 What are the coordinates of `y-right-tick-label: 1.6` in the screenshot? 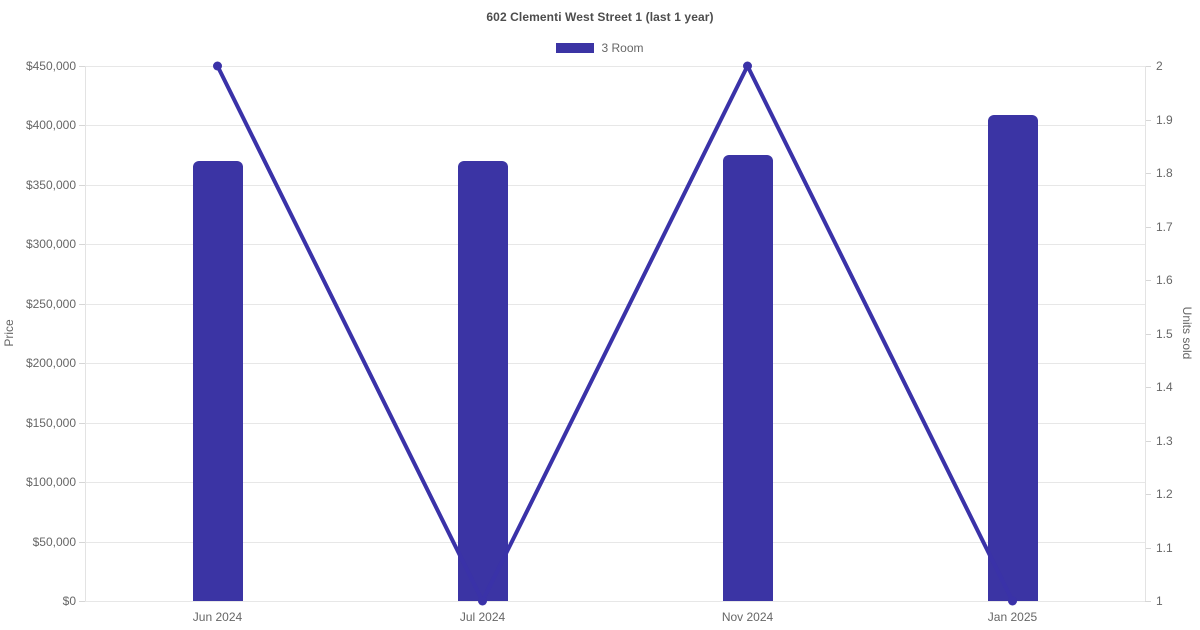 It's located at (1164, 280).